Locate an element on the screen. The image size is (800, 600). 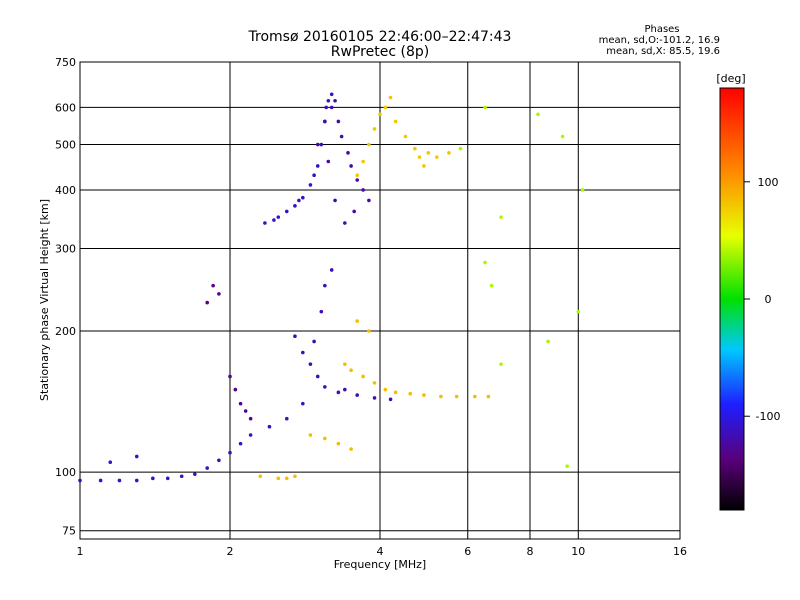
colorbar-tick-label: 100 is located at coordinates (768, 182).